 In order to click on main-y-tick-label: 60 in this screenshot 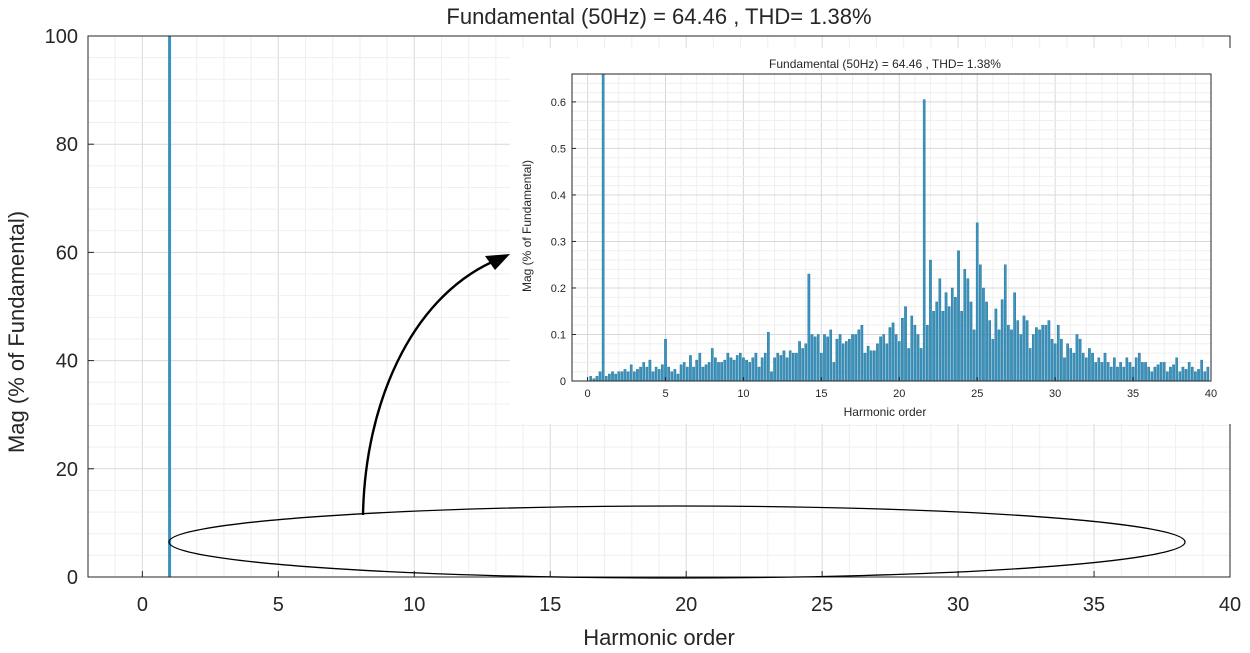, I will do `click(67, 253)`.